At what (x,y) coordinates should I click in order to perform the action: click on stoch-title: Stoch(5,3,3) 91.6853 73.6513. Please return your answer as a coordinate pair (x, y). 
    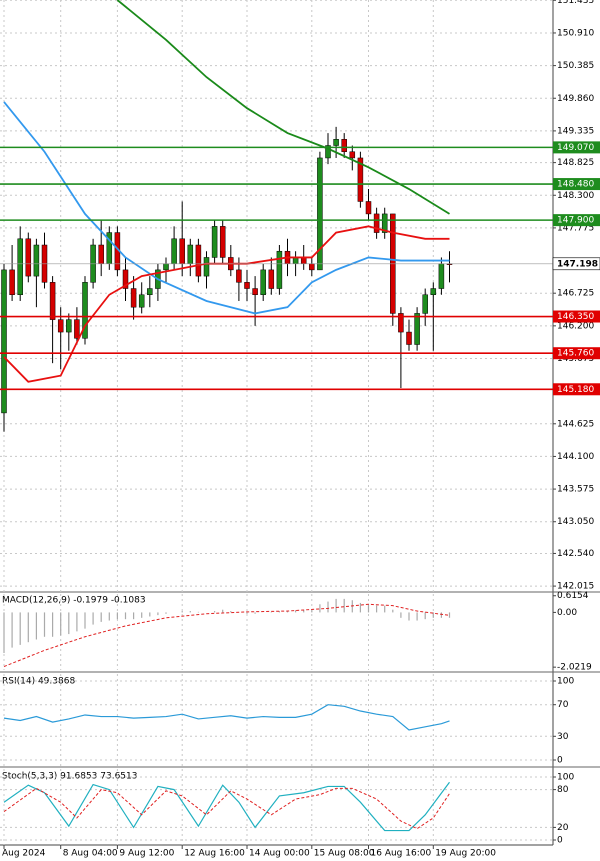
    Looking at the image, I should click on (69, 777).